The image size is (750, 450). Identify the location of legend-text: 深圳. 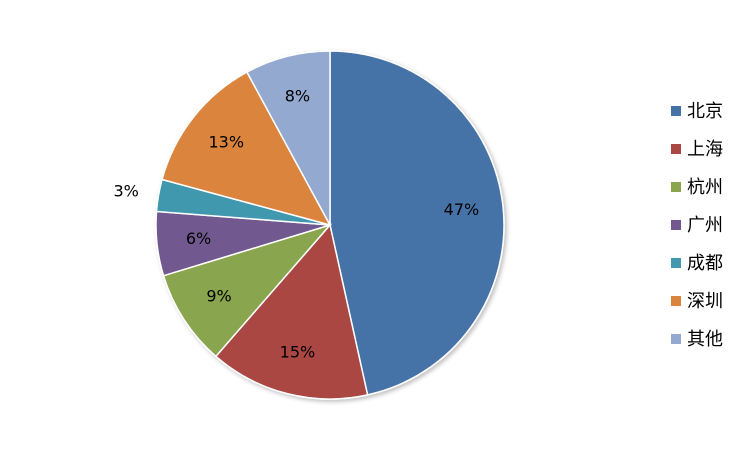
(705, 301).